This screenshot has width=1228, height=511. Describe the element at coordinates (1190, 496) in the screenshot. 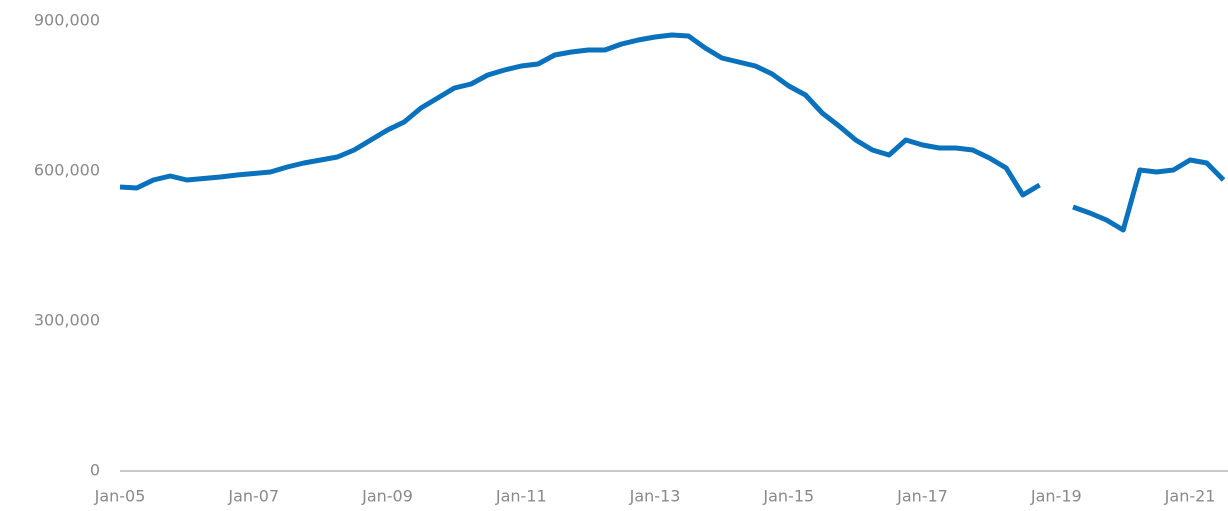

I see `x-tick-label: Jan-21` at that location.